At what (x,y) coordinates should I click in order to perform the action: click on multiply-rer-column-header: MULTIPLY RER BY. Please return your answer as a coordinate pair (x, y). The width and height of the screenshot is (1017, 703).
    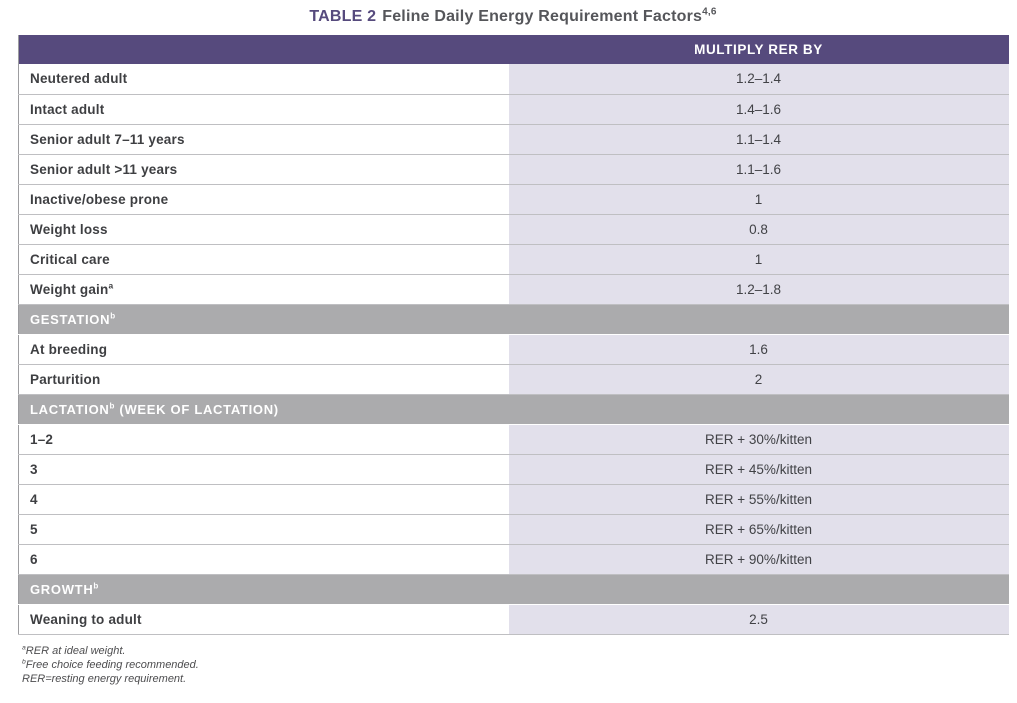
    Looking at the image, I should click on (758, 49).